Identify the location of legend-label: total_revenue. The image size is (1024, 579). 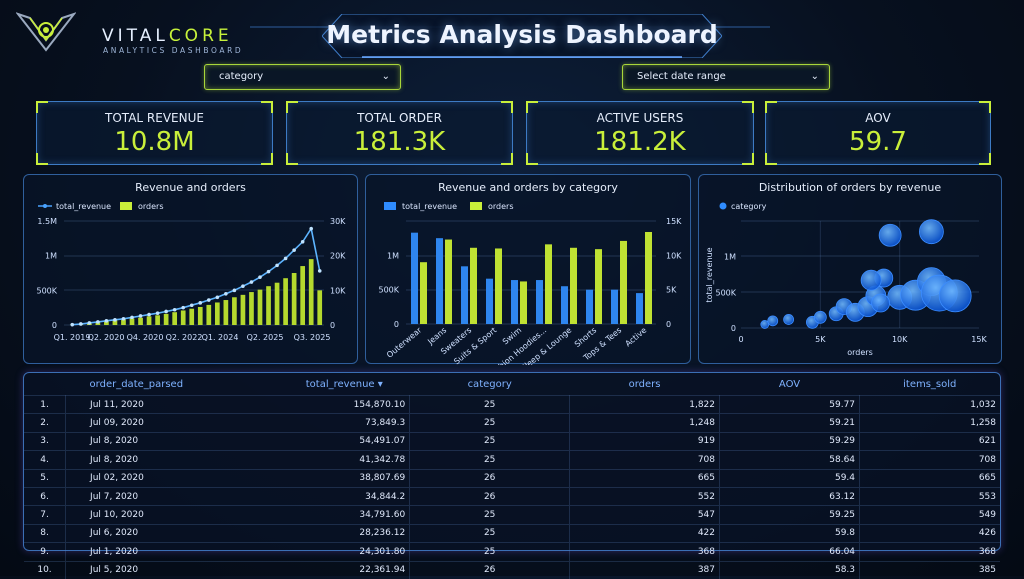
(429, 206).